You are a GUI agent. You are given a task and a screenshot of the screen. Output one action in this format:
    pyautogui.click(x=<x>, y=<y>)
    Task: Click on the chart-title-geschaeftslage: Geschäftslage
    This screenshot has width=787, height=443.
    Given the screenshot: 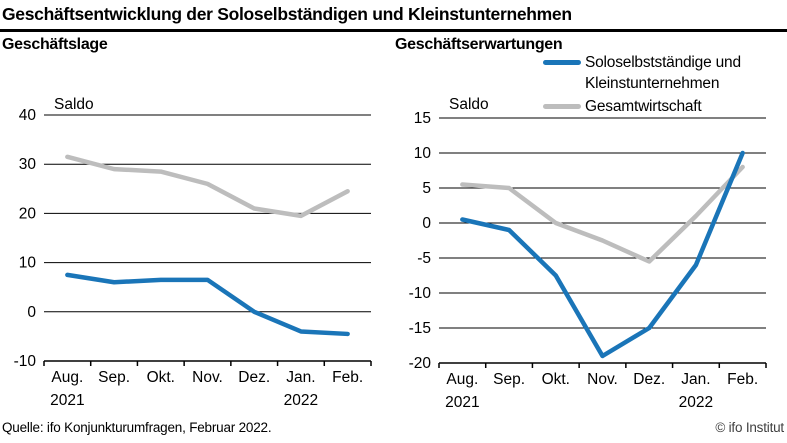 What is the action you would take?
    pyautogui.click(x=55, y=44)
    